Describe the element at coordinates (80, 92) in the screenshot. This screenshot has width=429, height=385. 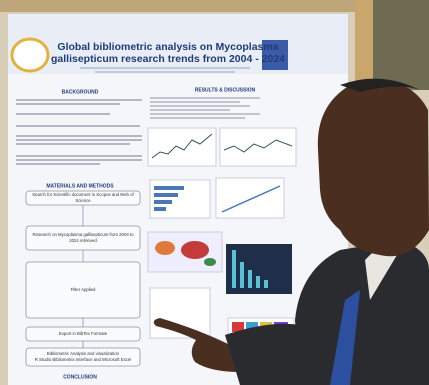
I see `section-heading: BACKGROUND` at that location.